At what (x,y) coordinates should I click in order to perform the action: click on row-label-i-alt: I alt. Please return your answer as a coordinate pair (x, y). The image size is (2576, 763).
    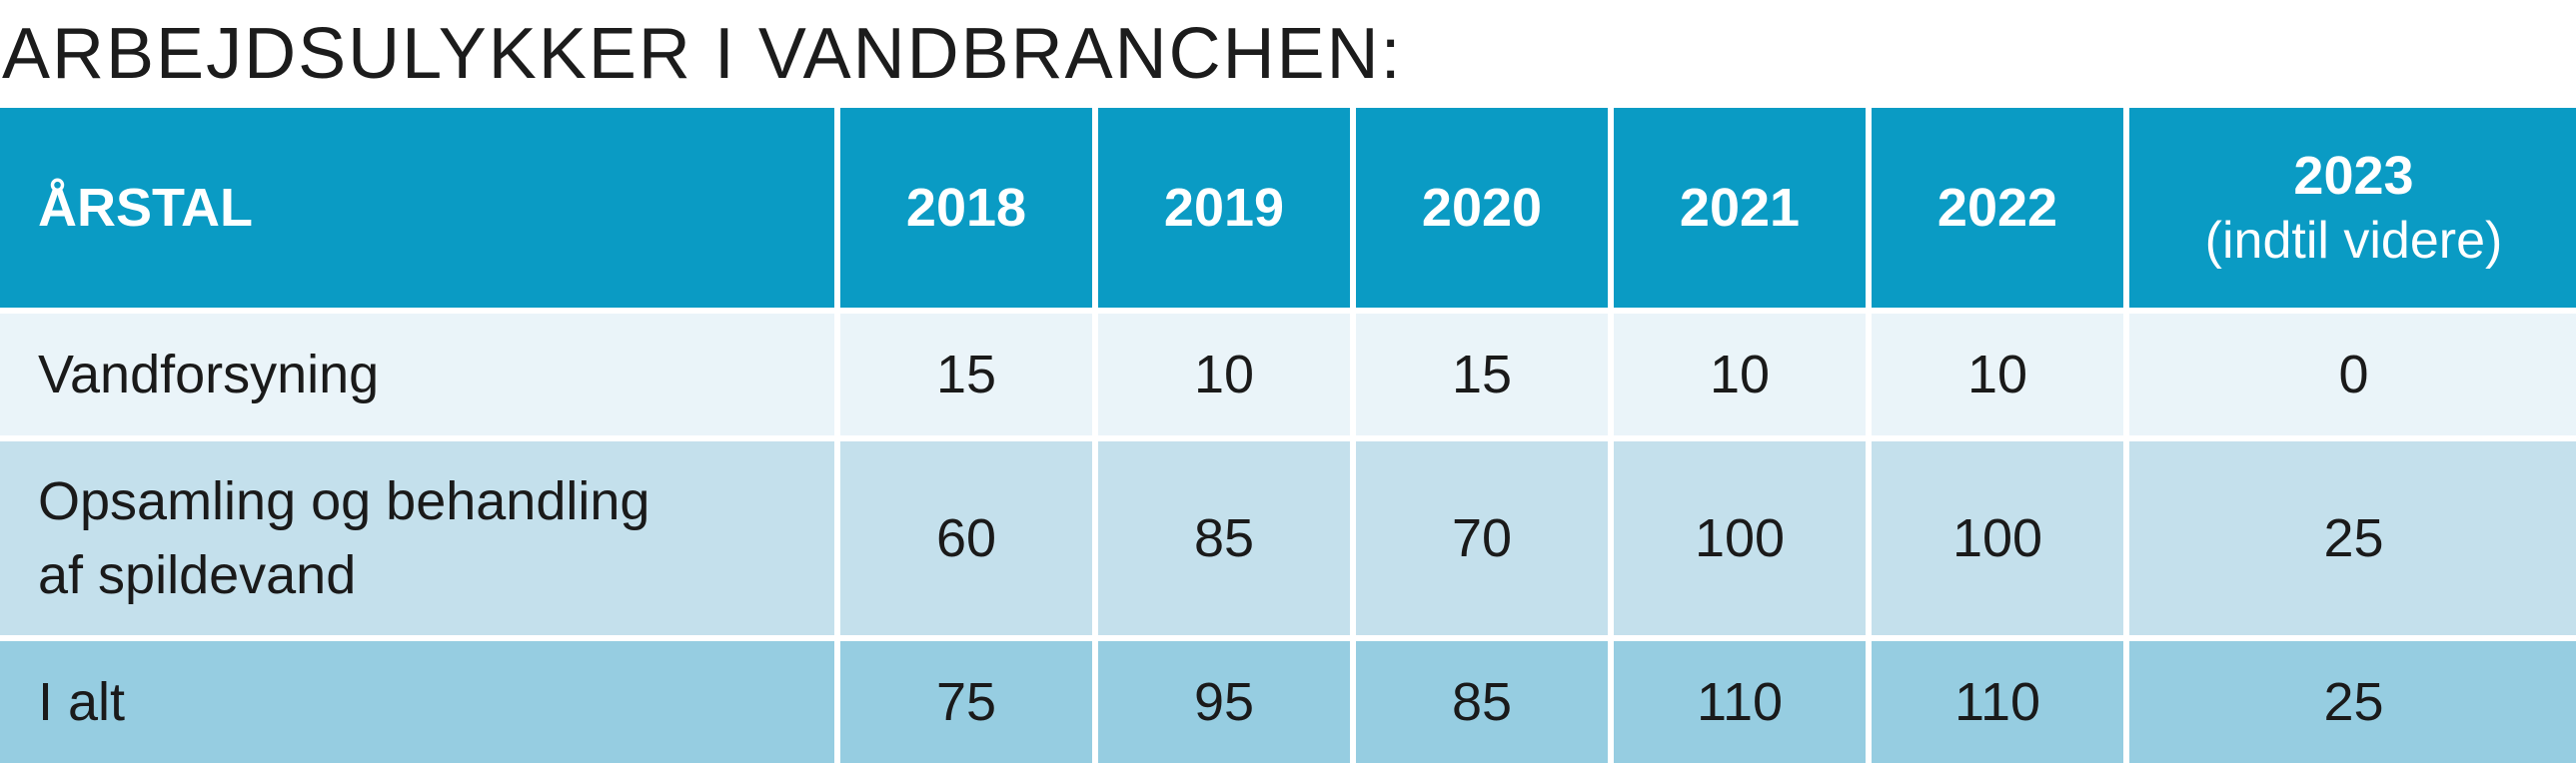
    Looking at the image, I should click on (417, 702).